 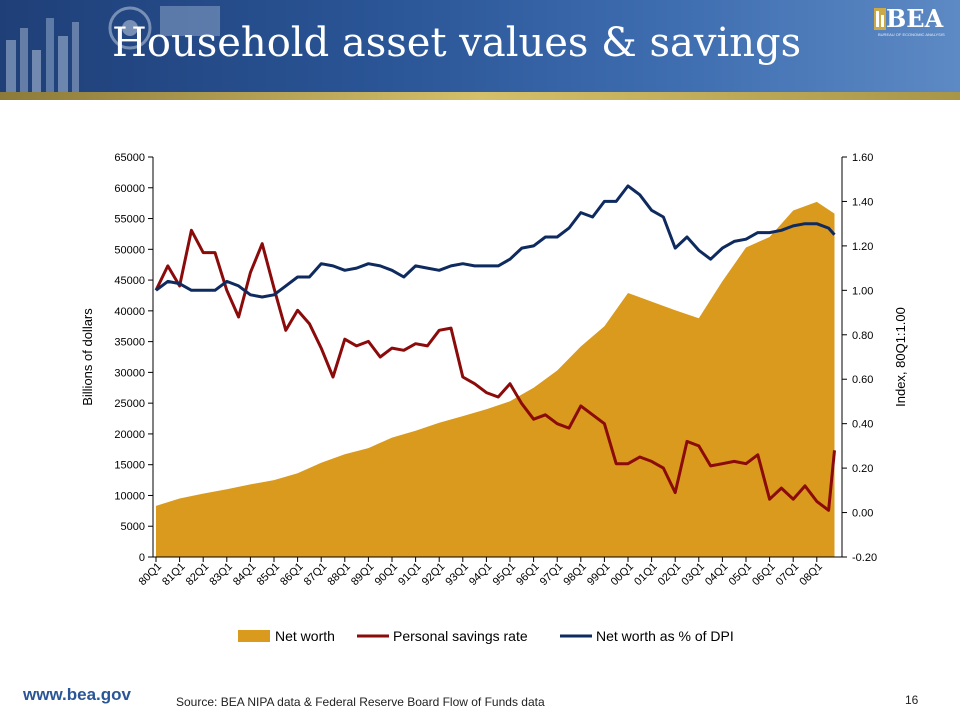 I want to click on y-tick-label-right: 1.60, so click(x=862, y=158).